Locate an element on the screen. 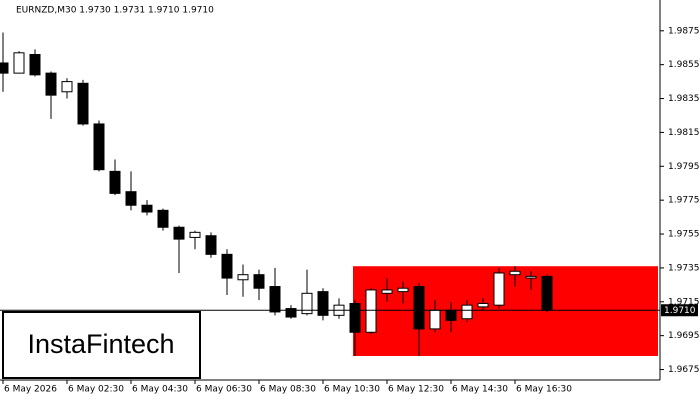  x-tick-label: 6 May 12:30 is located at coordinates (416, 390).